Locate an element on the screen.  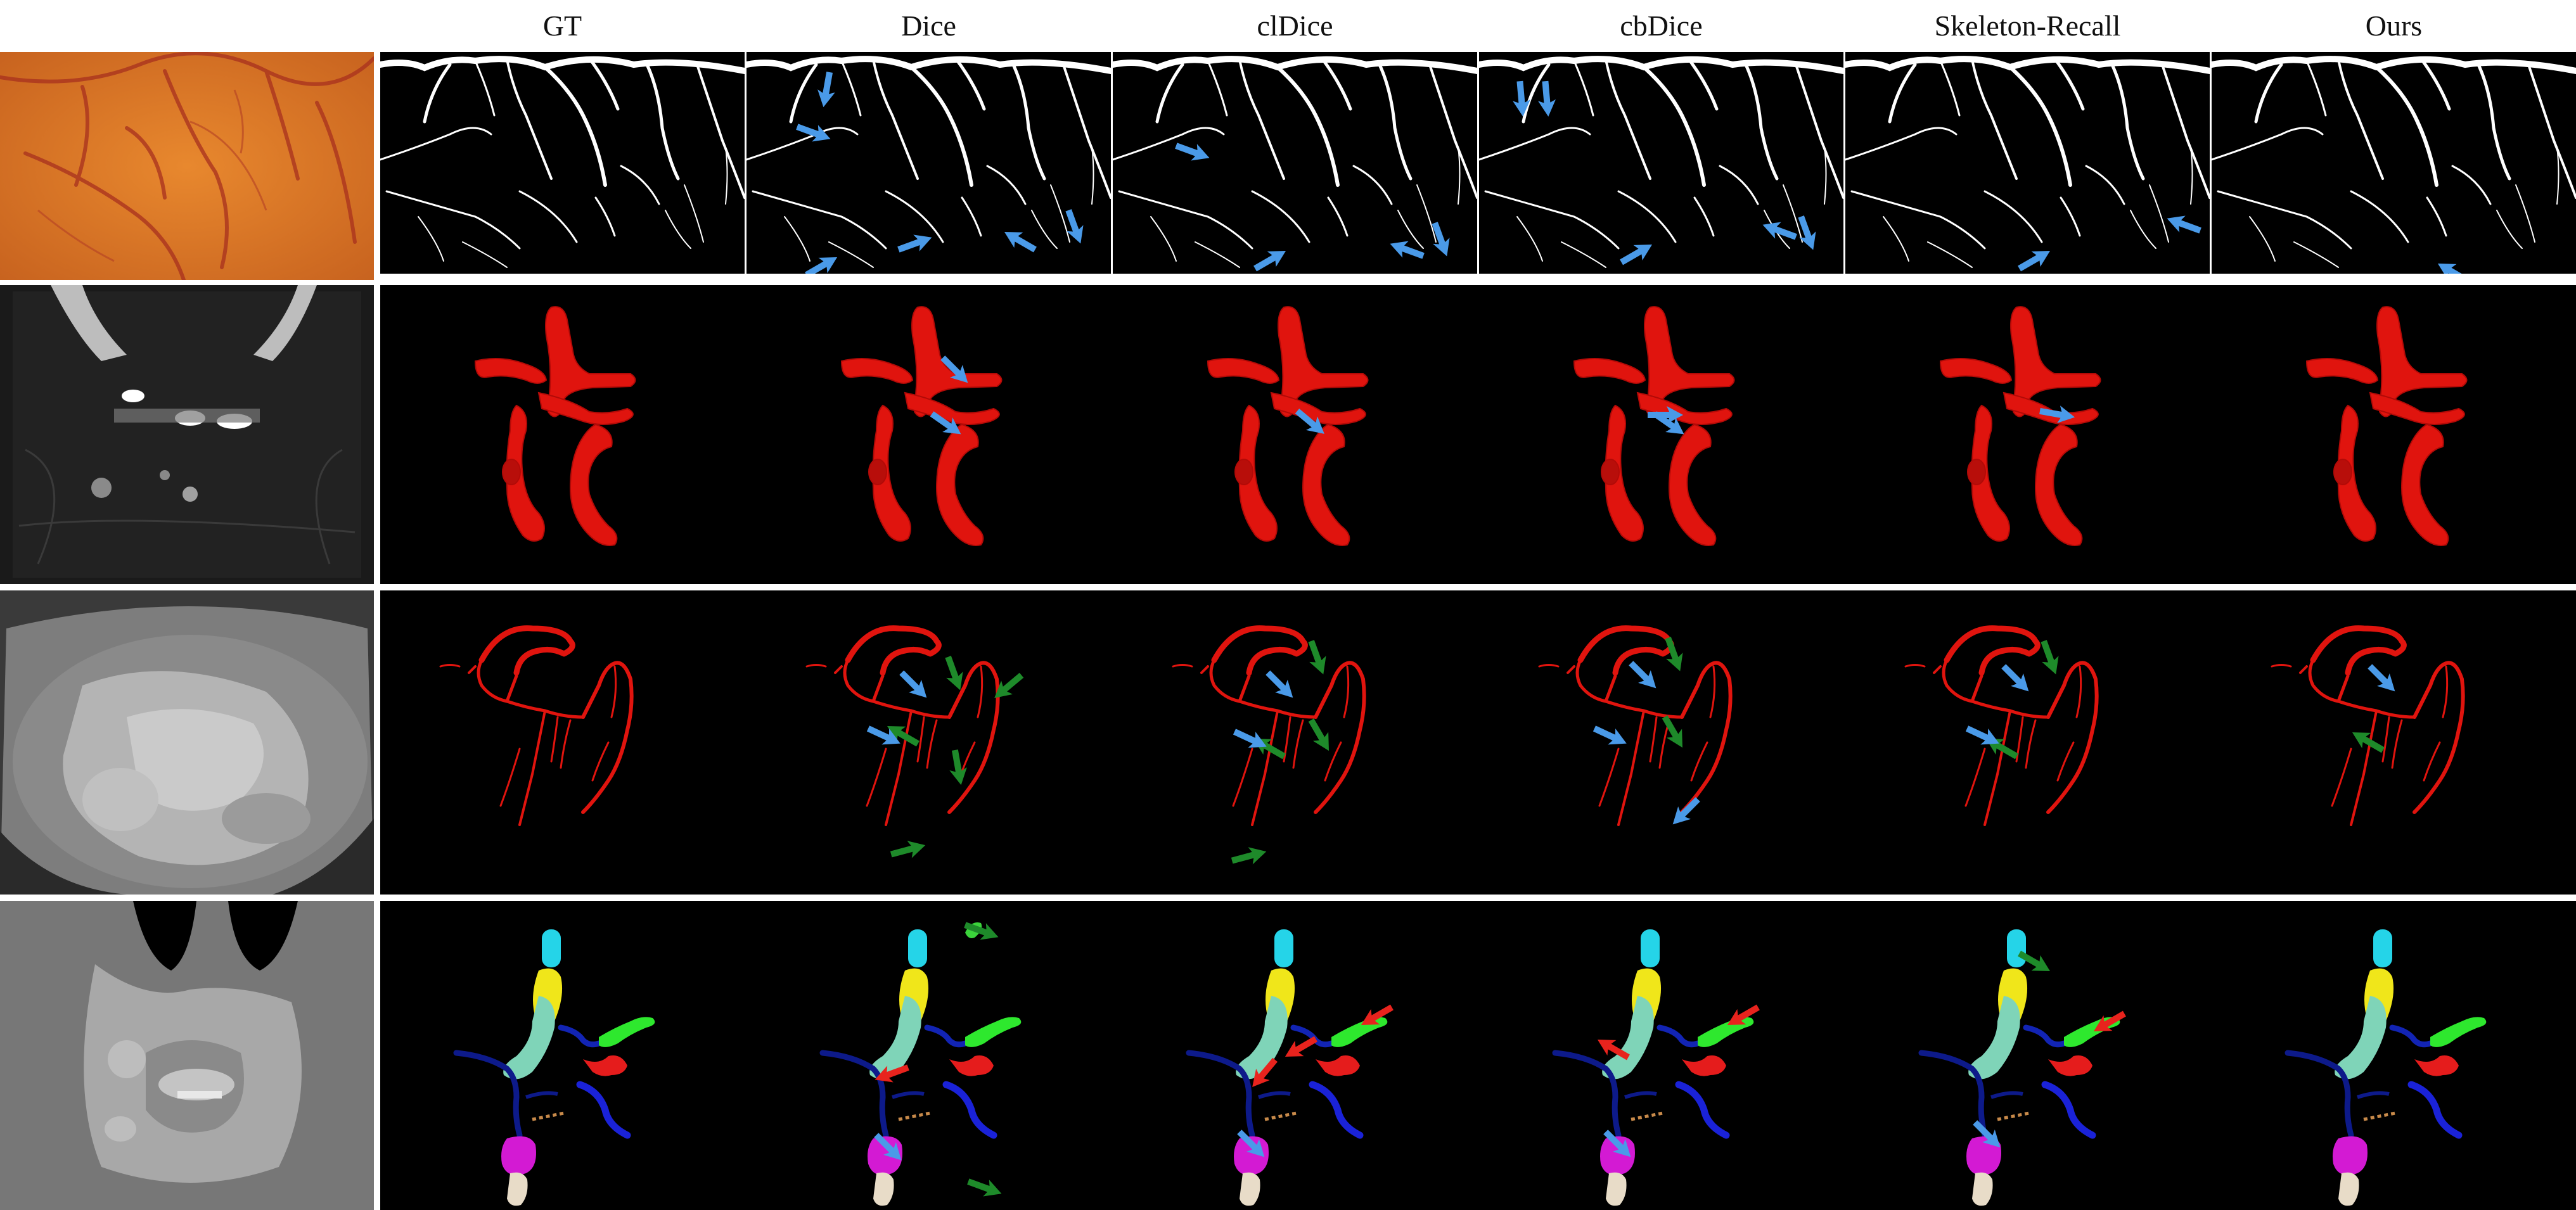
multiclass-input-image is located at coordinates (187, 1055).